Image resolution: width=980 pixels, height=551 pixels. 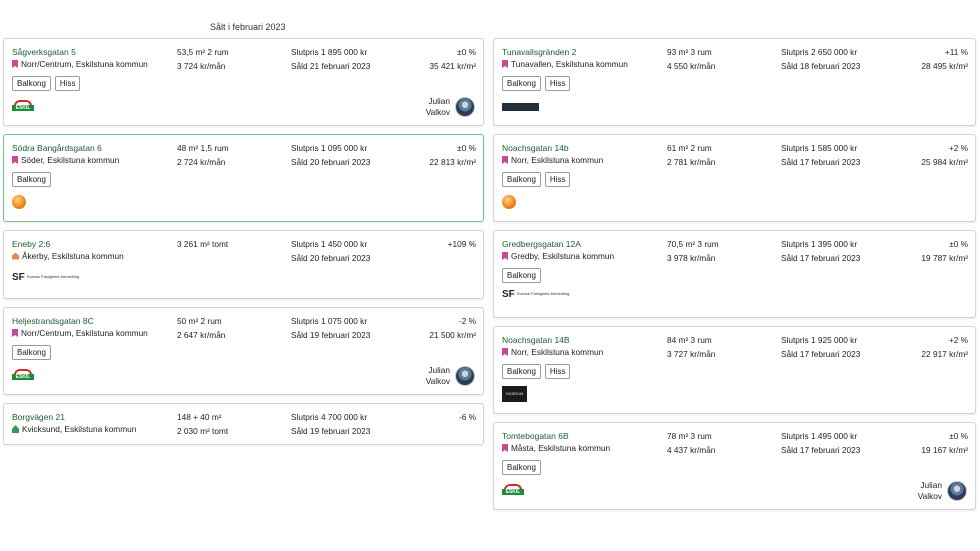 I want to click on price-change: +11 %, so click(x=956, y=52).